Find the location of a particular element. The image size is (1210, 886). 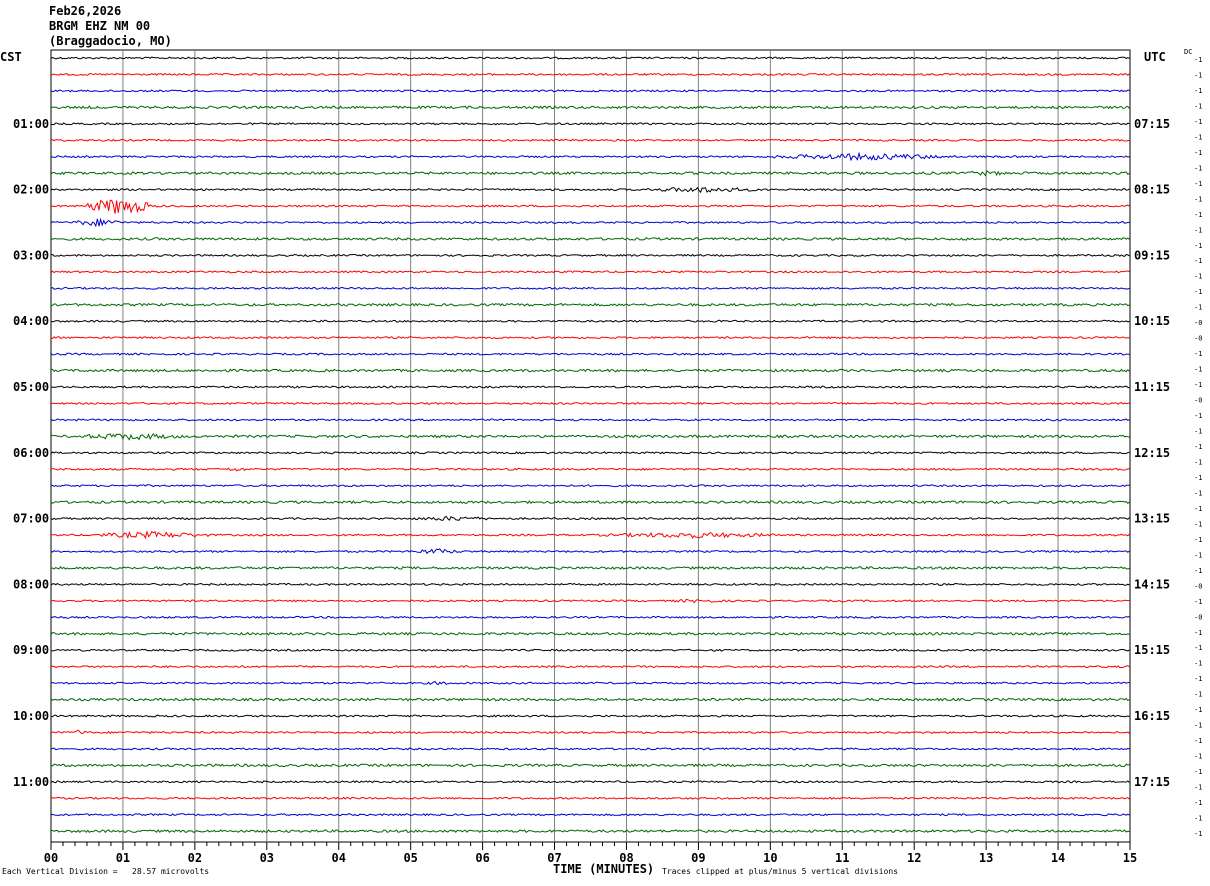

x-tick-label: 11 is located at coordinates (842, 858).